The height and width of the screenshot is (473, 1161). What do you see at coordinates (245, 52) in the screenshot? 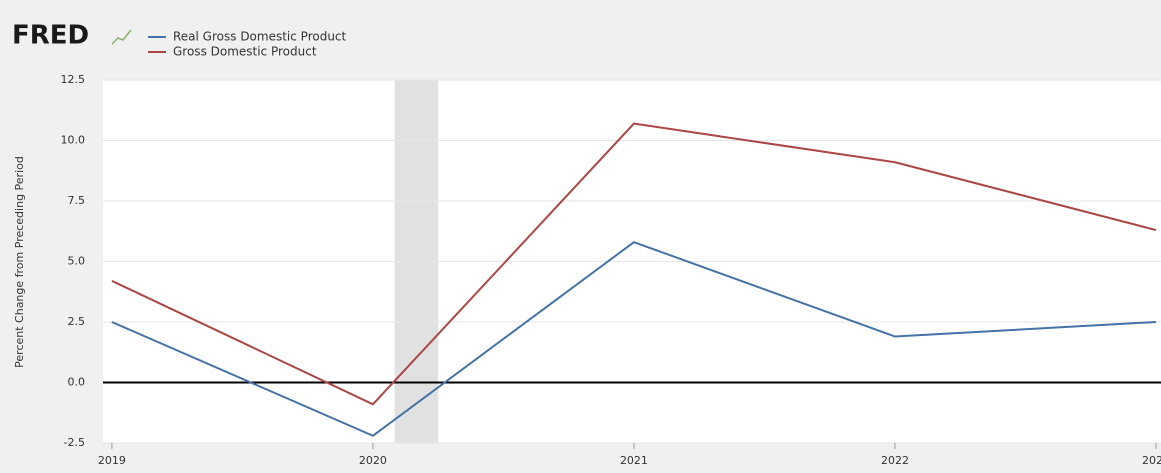
I see `legend-label: Gross Domestic Product` at bounding box center [245, 52].